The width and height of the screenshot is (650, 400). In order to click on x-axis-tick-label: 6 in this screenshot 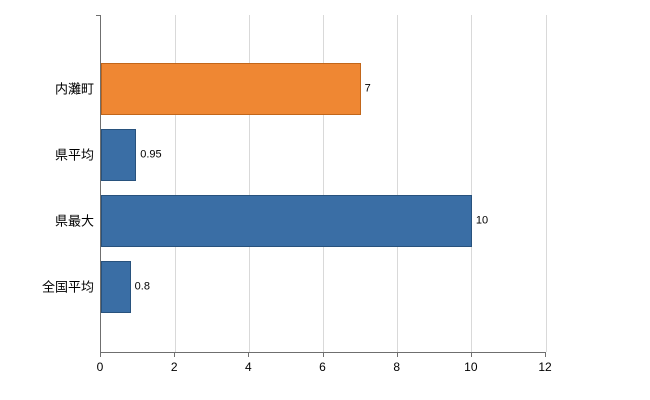, I will do `click(322, 367)`.